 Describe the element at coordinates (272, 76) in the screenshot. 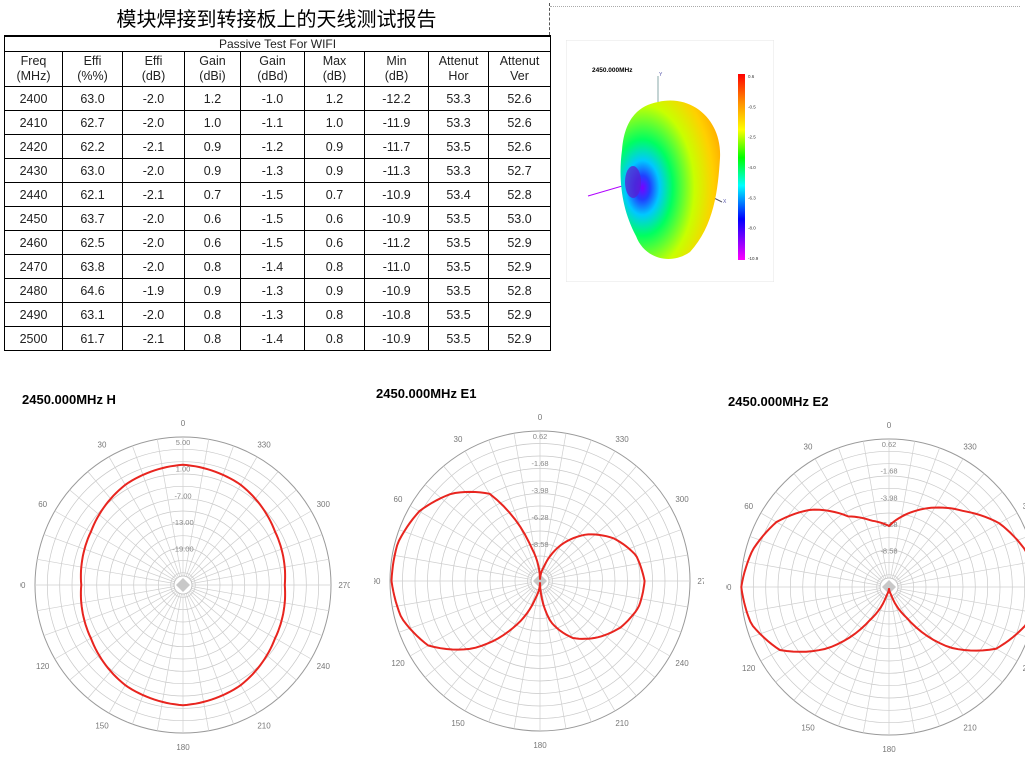

I see `column-header-unit: (dBd)` at that location.